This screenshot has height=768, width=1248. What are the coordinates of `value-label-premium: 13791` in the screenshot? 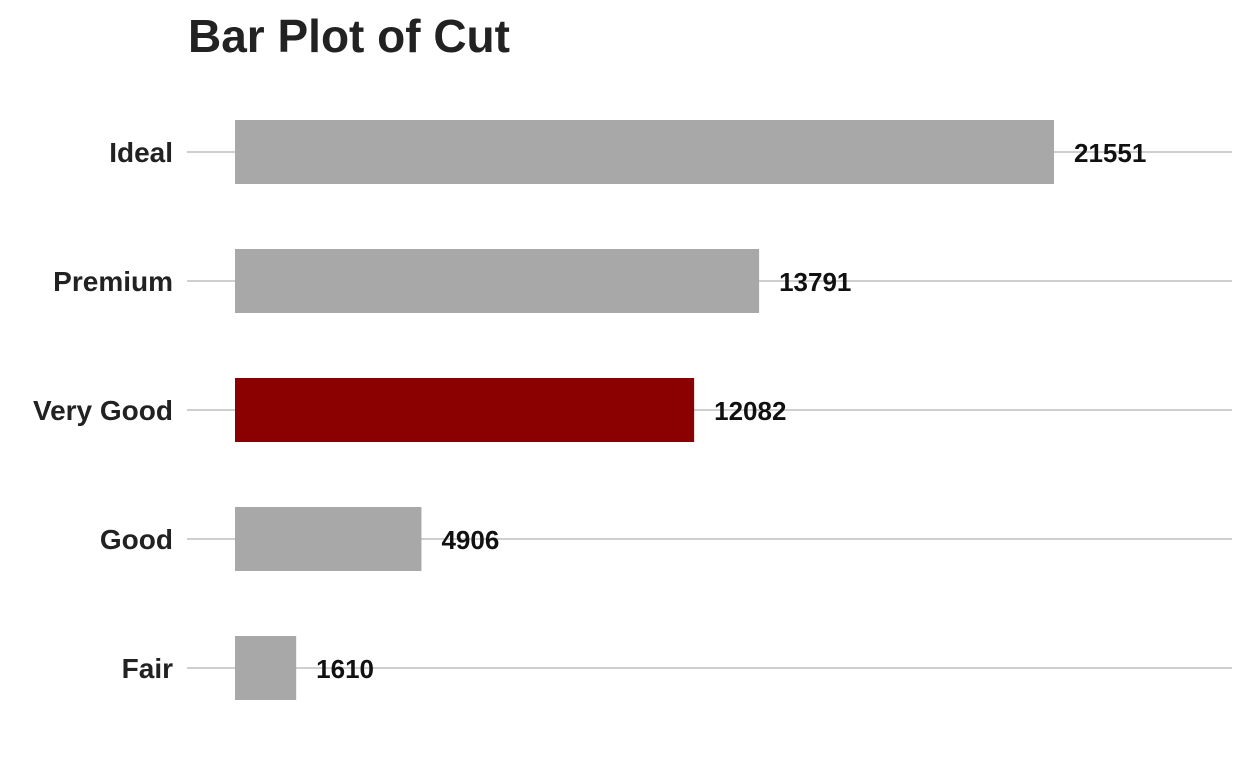 It's located at (815, 282).